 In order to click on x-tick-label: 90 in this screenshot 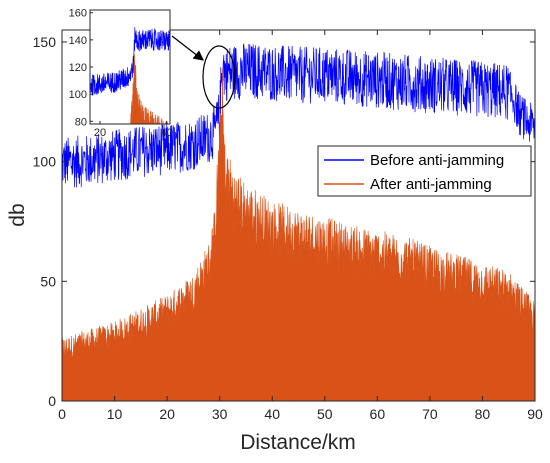, I will do `click(535, 414)`.